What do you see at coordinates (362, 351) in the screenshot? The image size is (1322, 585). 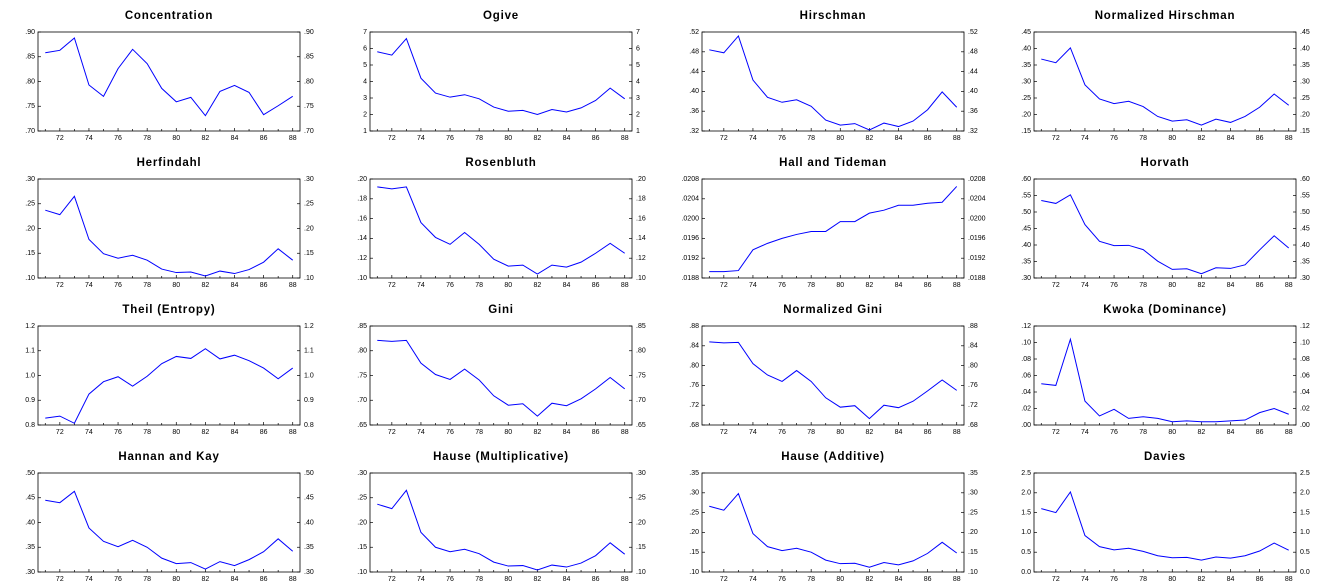 I see `y-tick-label: .80` at bounding box center [362, 351].